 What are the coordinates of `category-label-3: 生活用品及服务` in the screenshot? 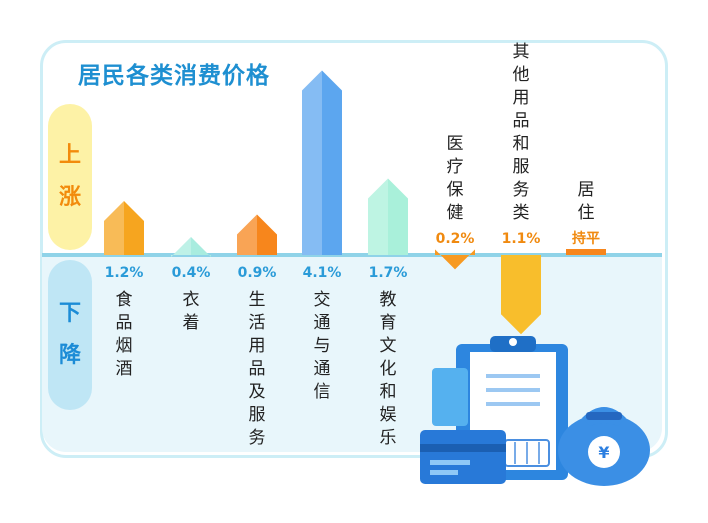 It's located at (257, 369).